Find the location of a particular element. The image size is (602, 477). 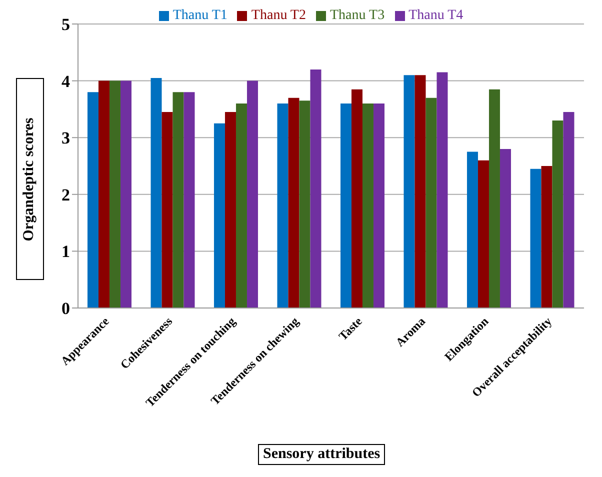

y-tick-label: 3 is located at coordinates (66, 138).